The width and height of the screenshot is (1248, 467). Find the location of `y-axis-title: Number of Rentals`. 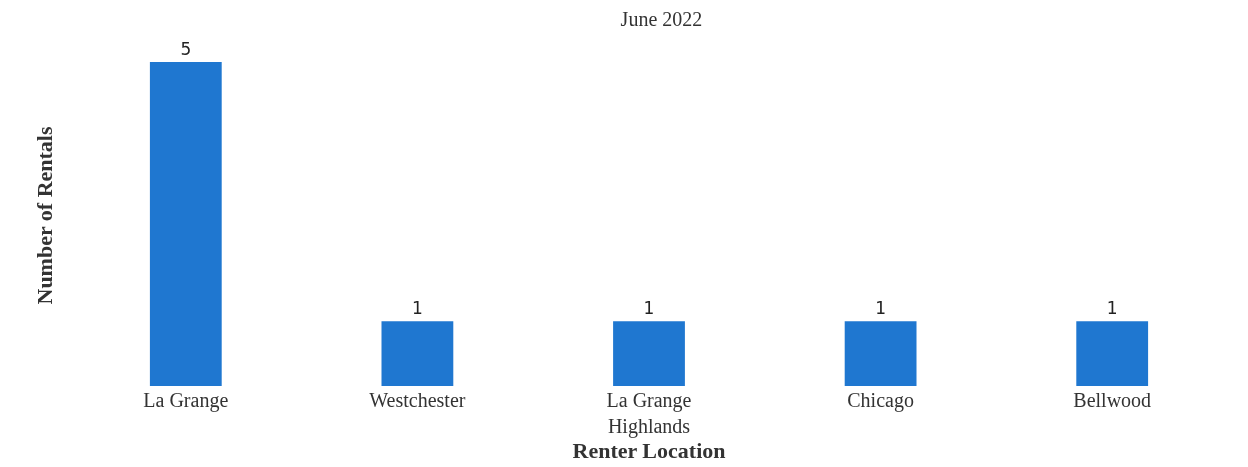

y-axis-title: Number of Rentals is located at coordinates (44, 215).